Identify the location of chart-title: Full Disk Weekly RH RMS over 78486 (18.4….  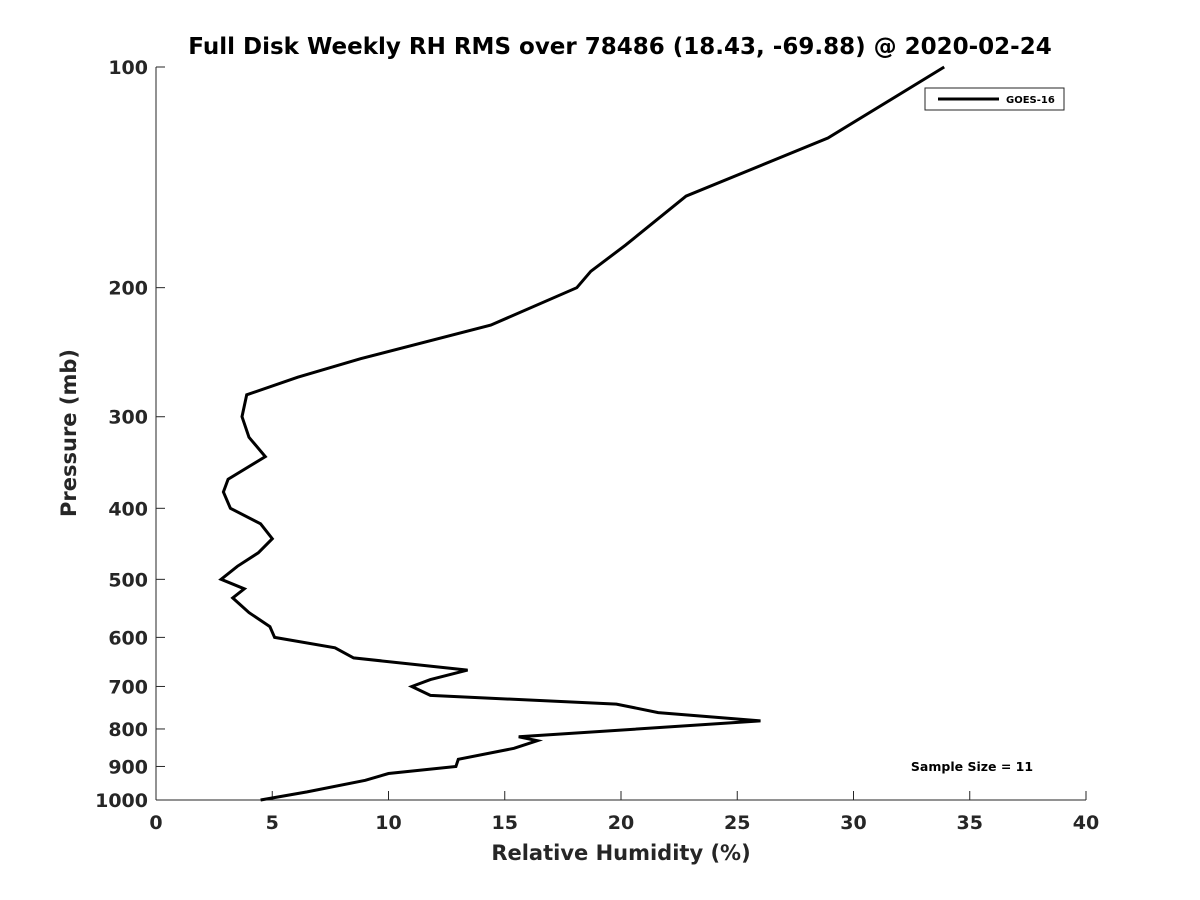
(619, 47).